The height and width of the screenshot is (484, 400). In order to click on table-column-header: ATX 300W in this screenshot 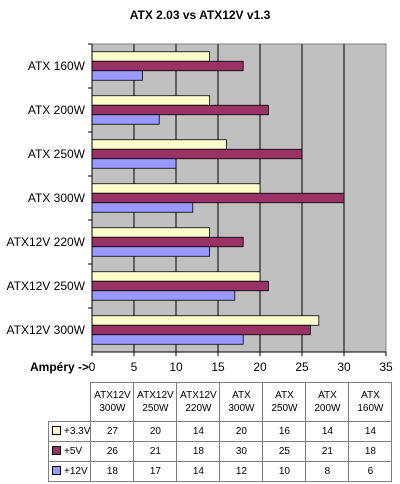, I will do `click(241, 402)`.